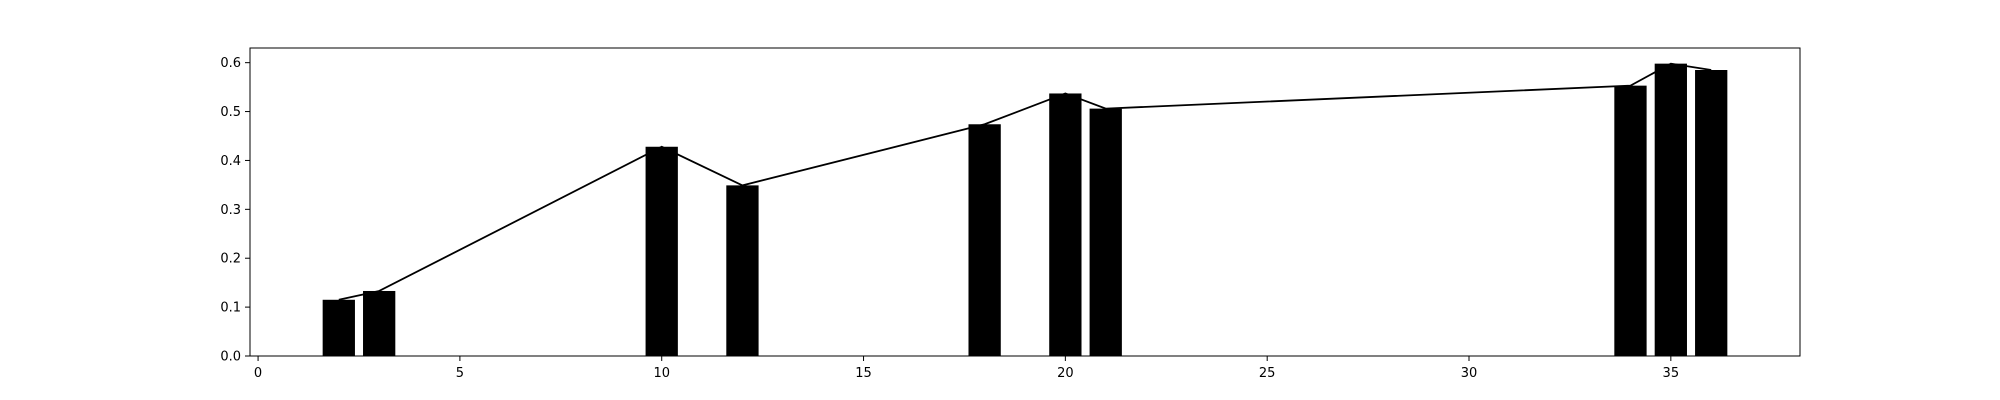 This screenshot has width=2000, height=400. I want to click on y-tick-label-0: 0.0, so click(230, 357).